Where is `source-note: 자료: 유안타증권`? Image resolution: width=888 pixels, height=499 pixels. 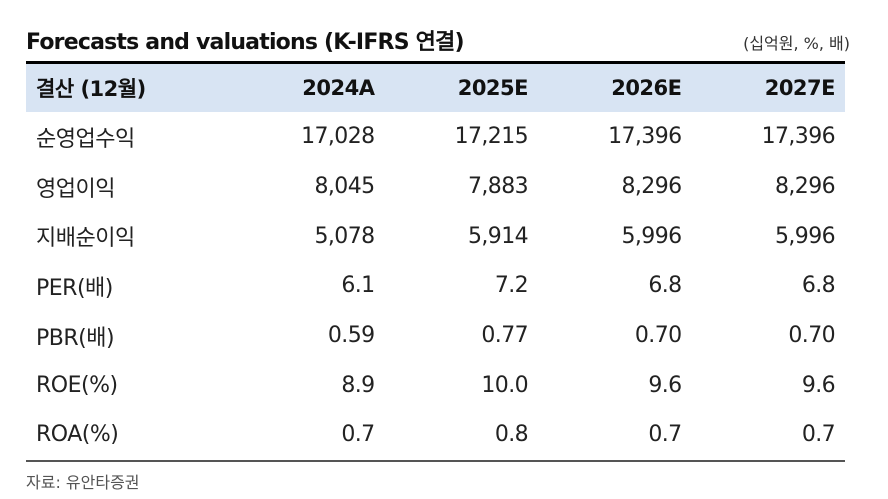 source-note: 자료: 유안타증권 is located at coordinates (83, 482).